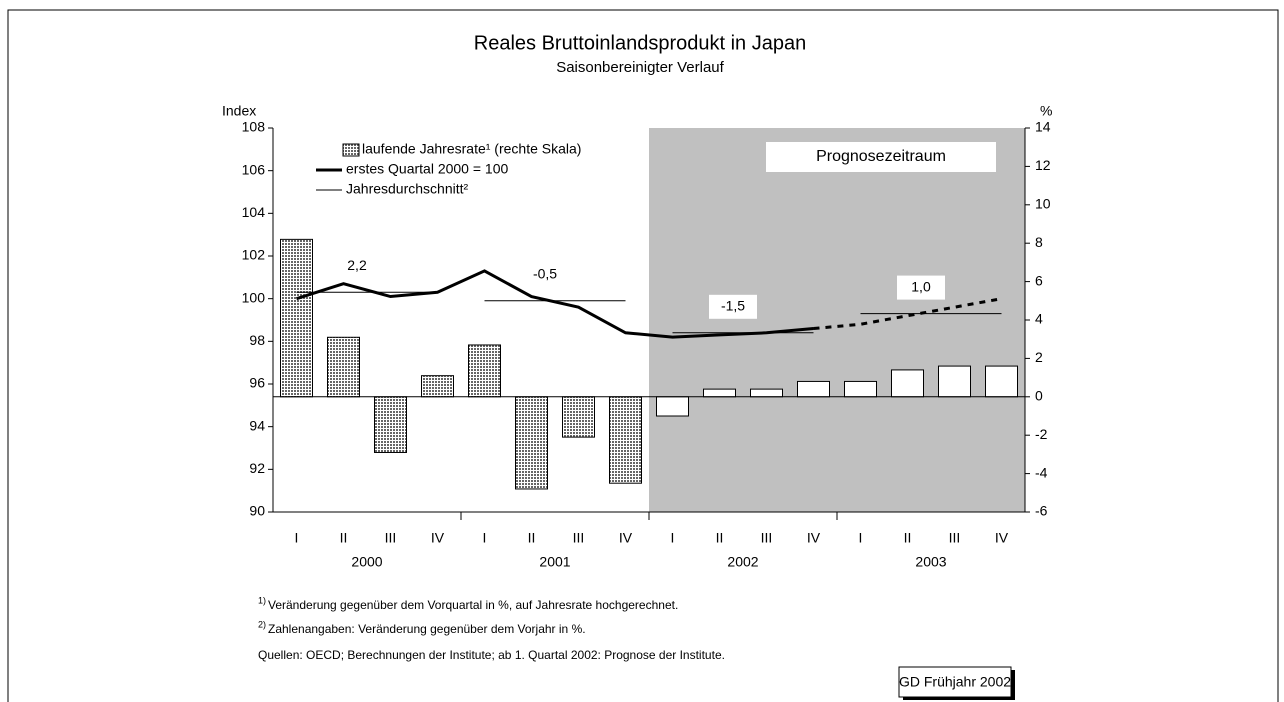 The image size is (1284, 702). I want to click on y-tick-label: 92, so click(257, 468).